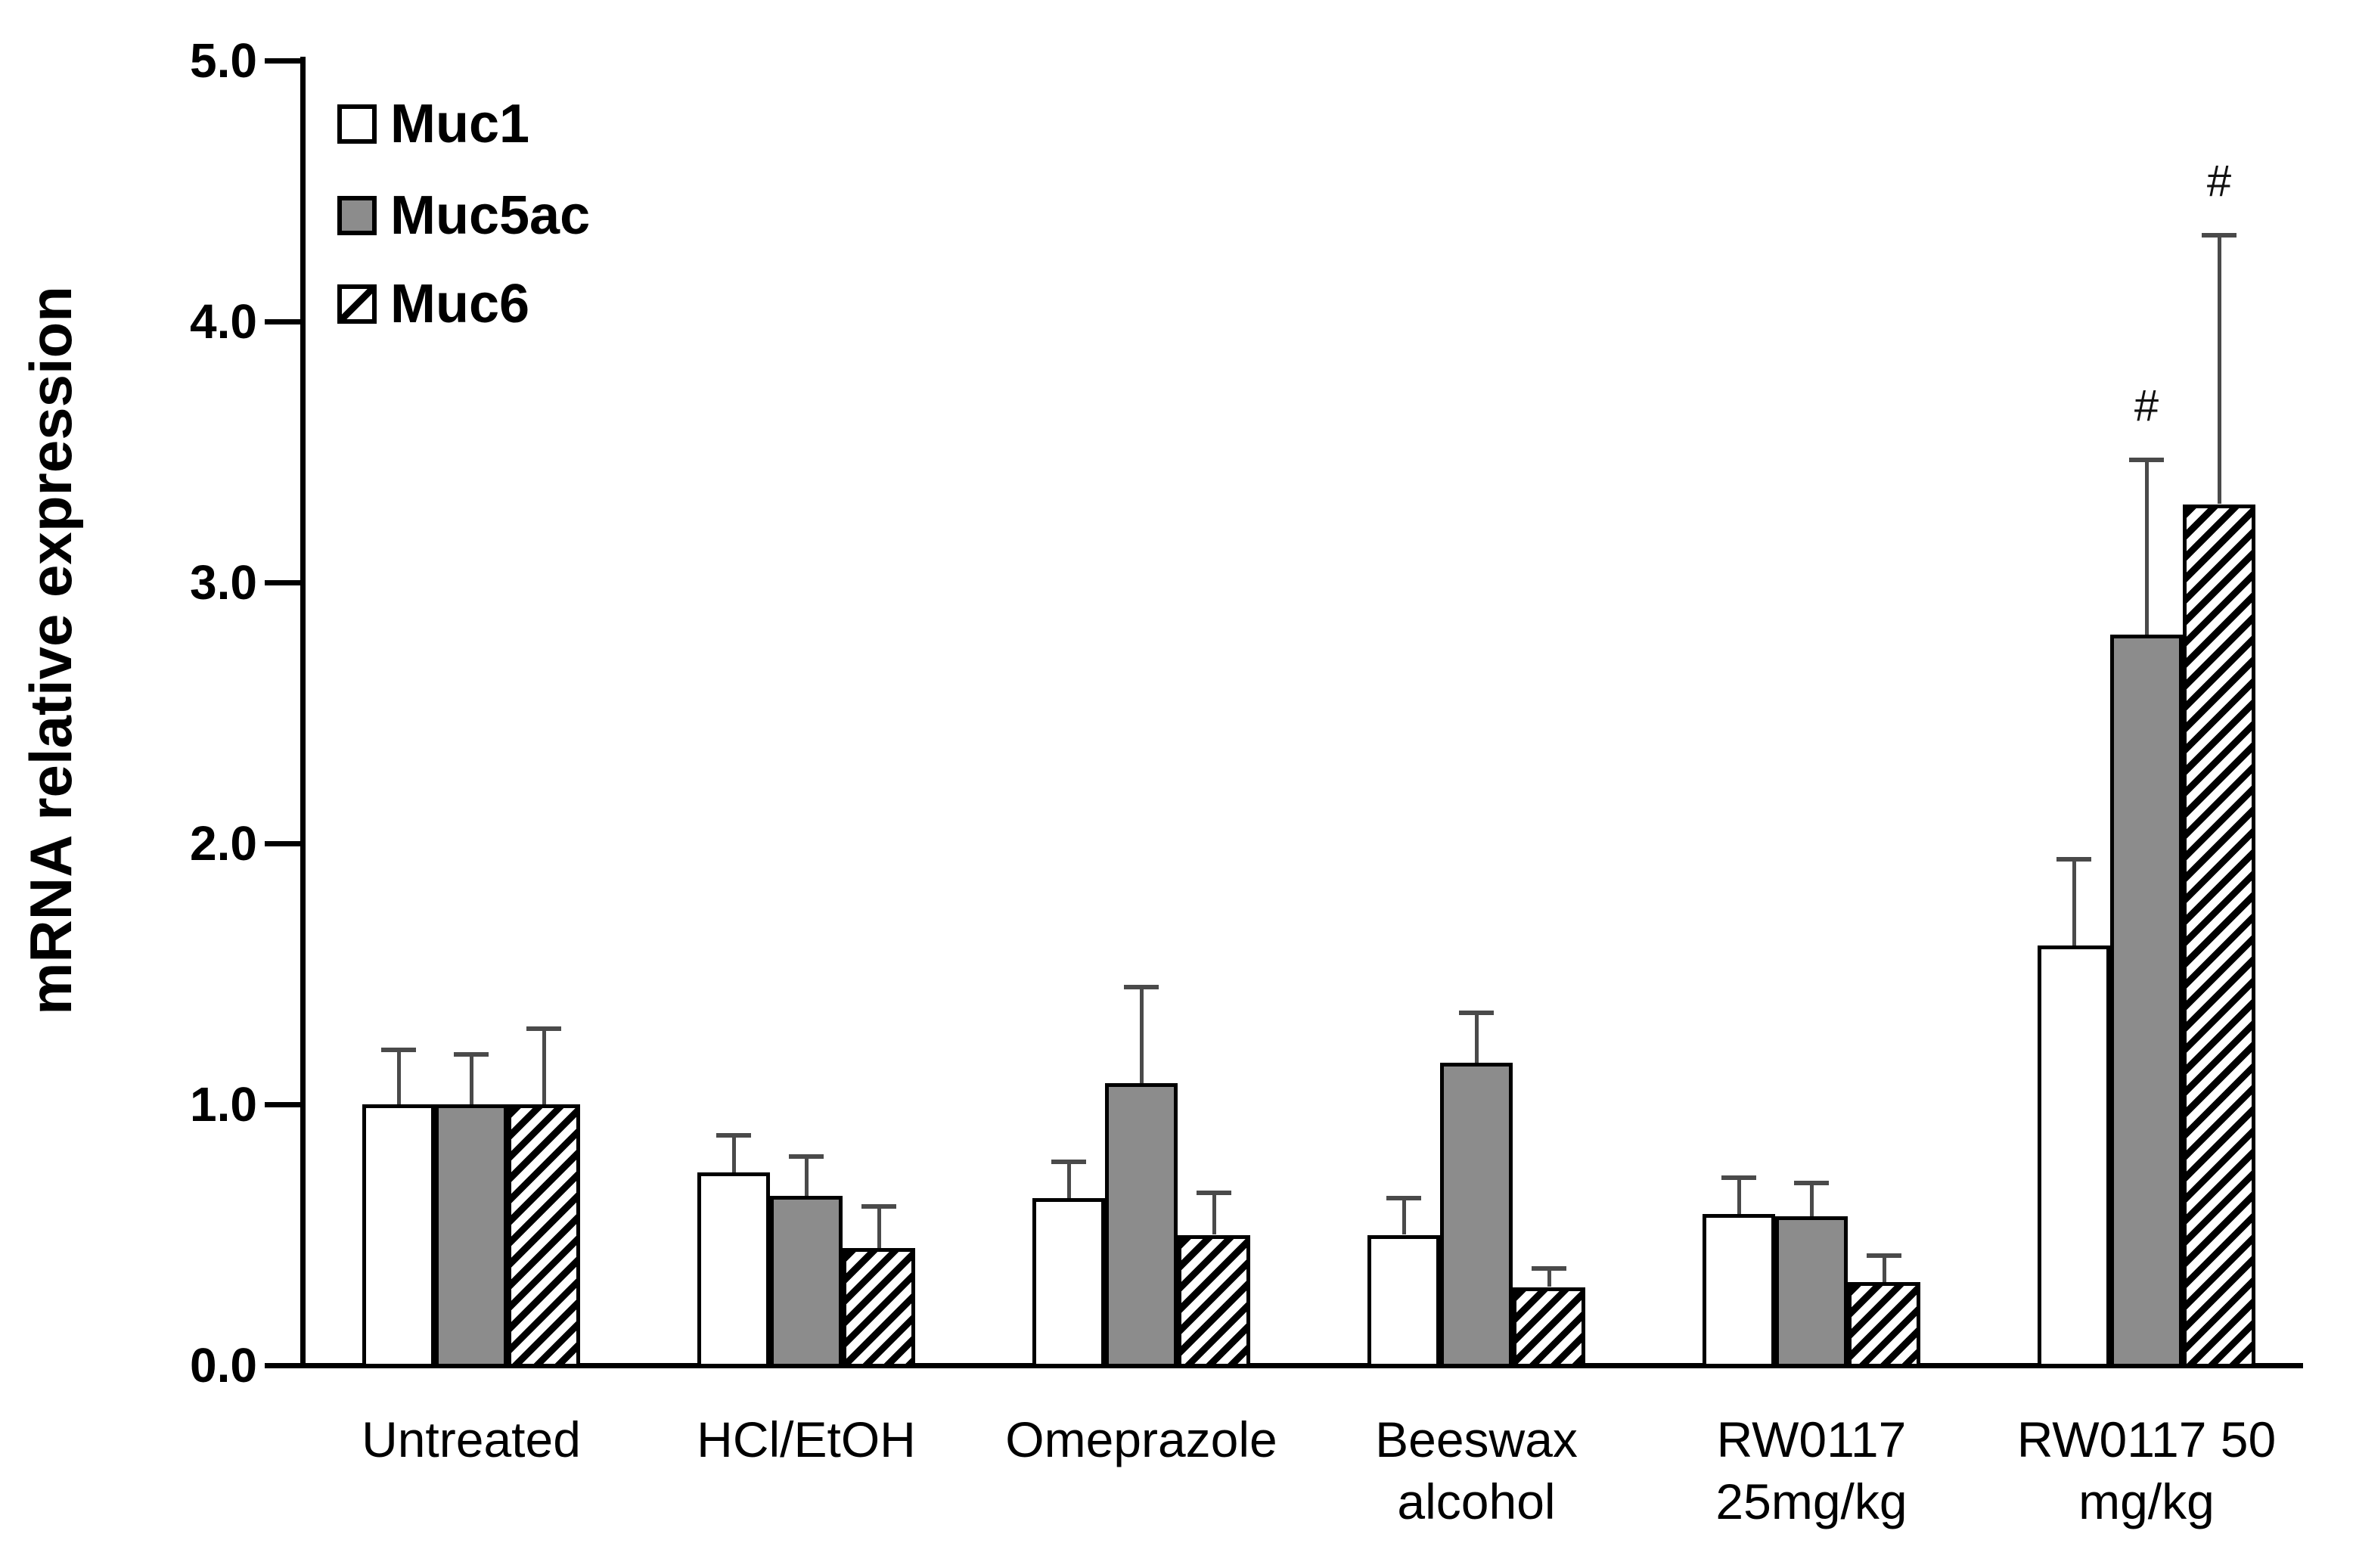 This screenshot has height=1568, width=2356. What do you see at coordinates (1811, 1470) in the screenshot?
I see `x-category-label-4: RW0117 25mg/kg` at bounding box center [1811, 1470].